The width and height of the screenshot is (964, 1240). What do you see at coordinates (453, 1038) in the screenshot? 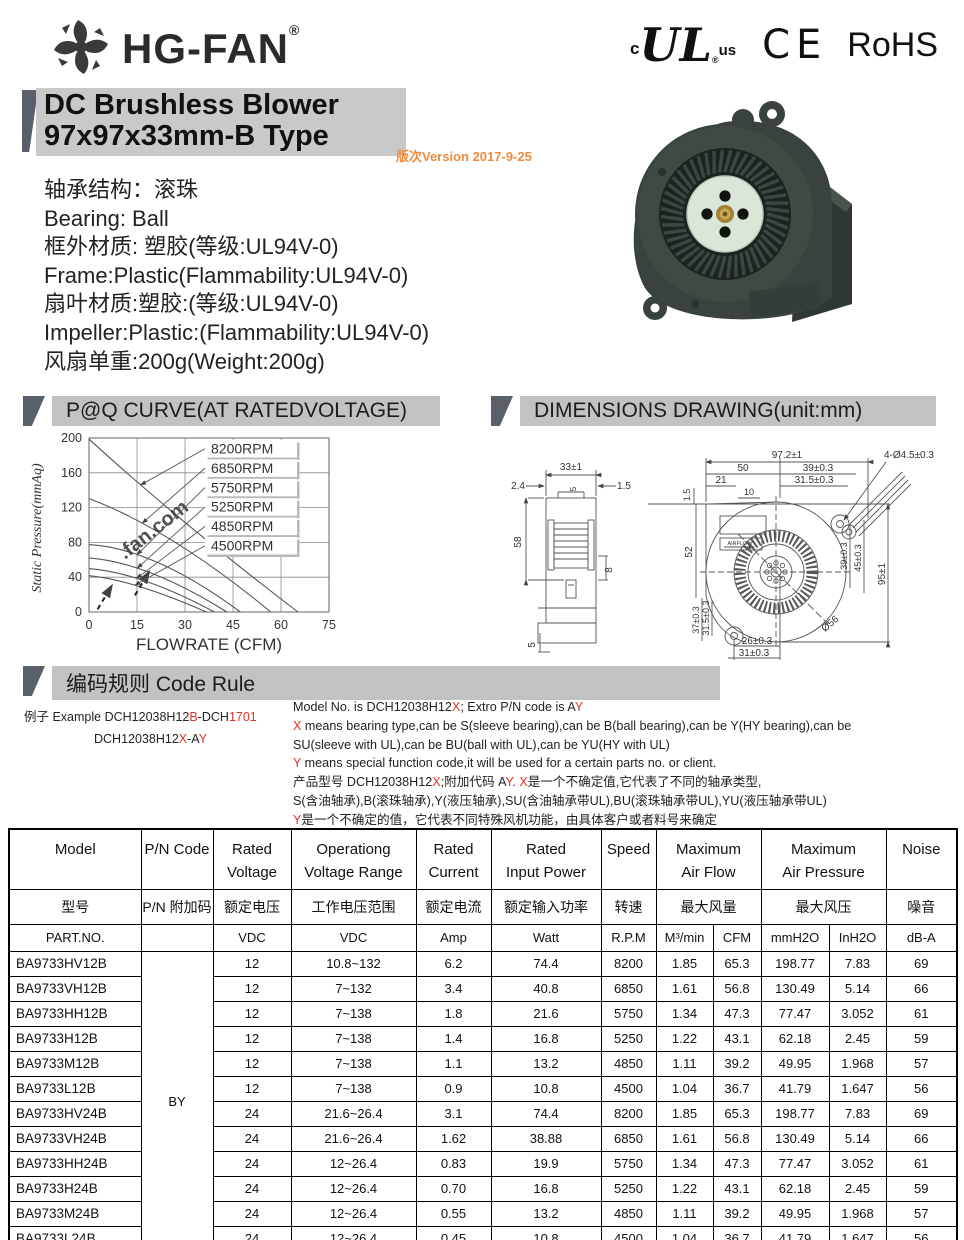
I see `value-cell: 1.4` at bounding box center [453, 1038].